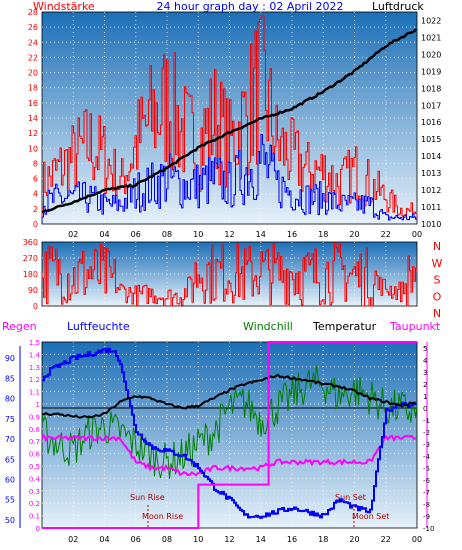  I want to click on temperature-tick-label: -7, so click(426, 493).